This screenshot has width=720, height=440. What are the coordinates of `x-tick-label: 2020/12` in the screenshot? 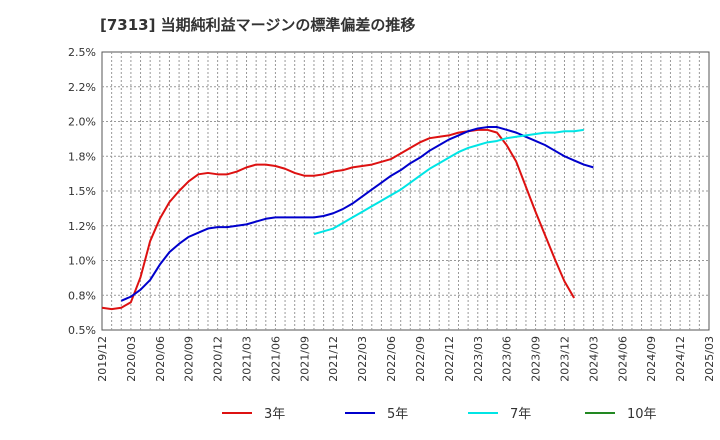 It's located at (218, 359).